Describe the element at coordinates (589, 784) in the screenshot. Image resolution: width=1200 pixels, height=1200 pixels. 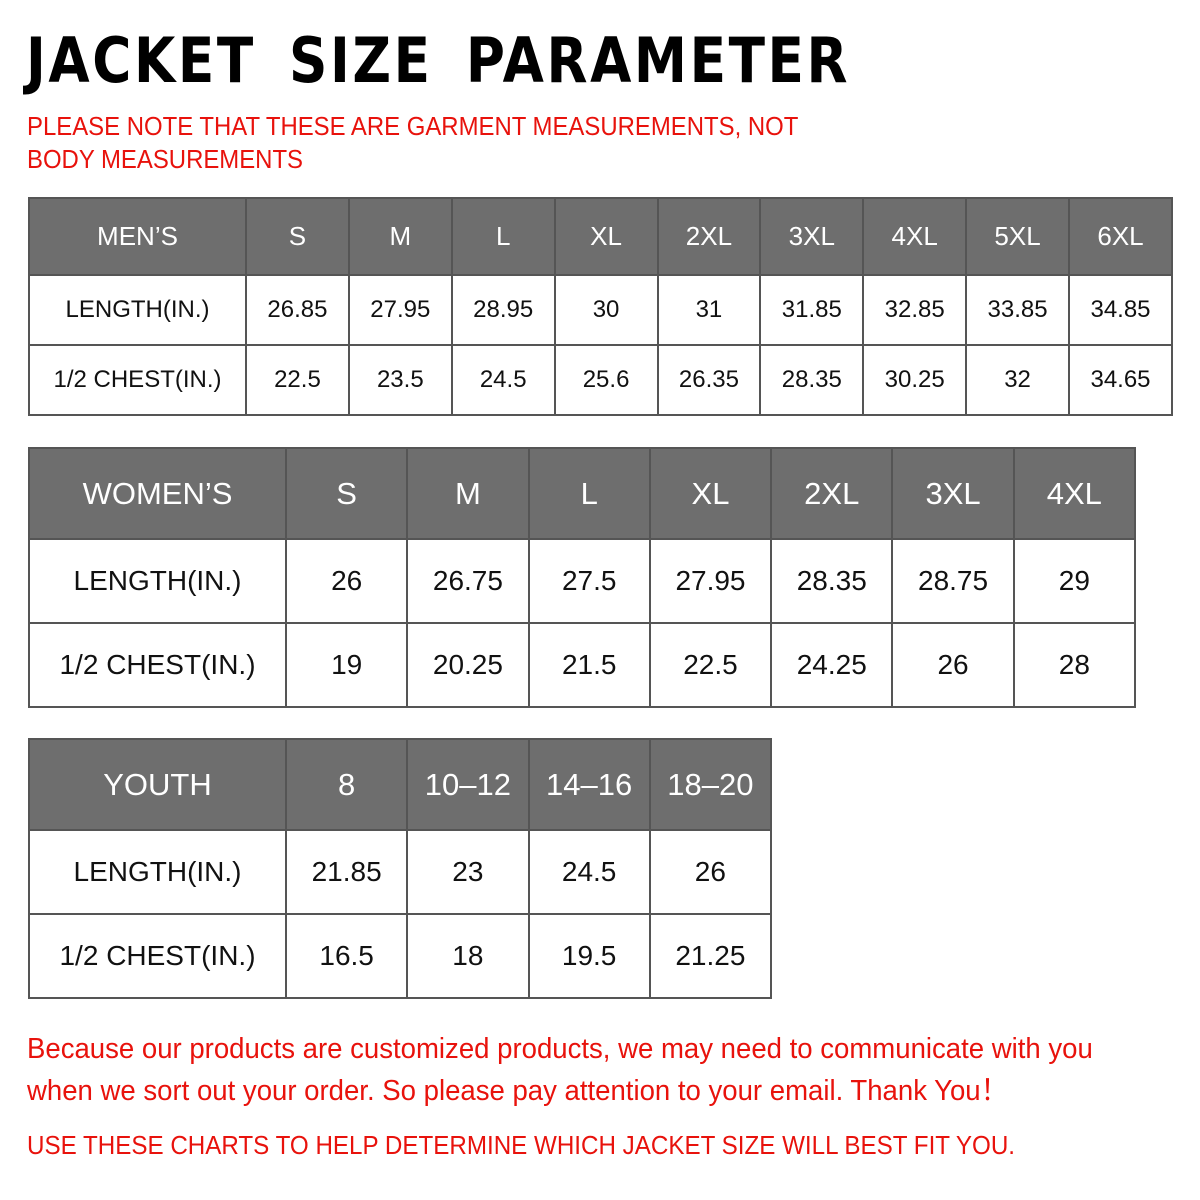
I see `size-header: 14–16` at that location.